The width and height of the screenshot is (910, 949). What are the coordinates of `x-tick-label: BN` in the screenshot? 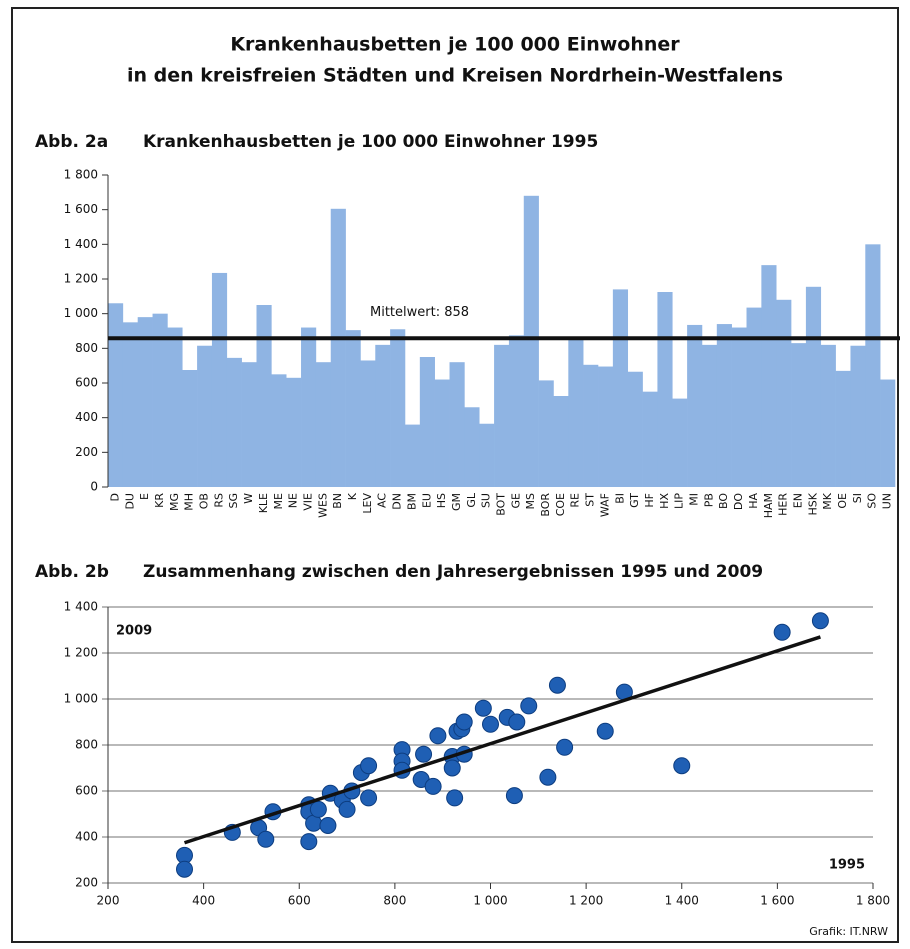 It's located at (337, 501).